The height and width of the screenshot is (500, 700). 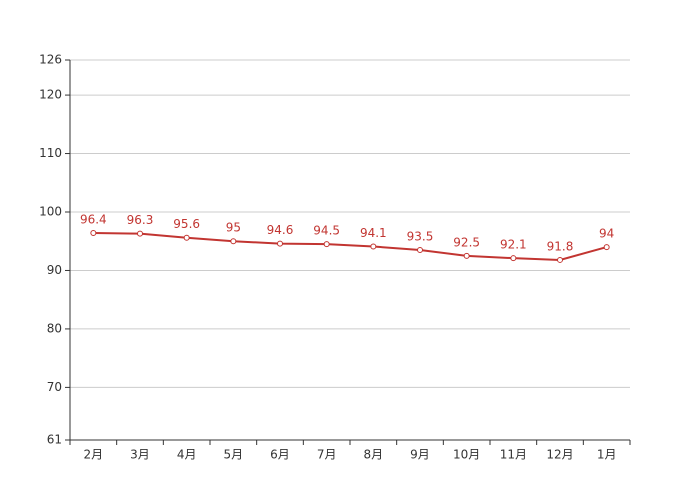 What do you see at coordinates (327, 455) in the screenshot?
I see `x-tick-label: 7月` at bounding box center [327, 455].